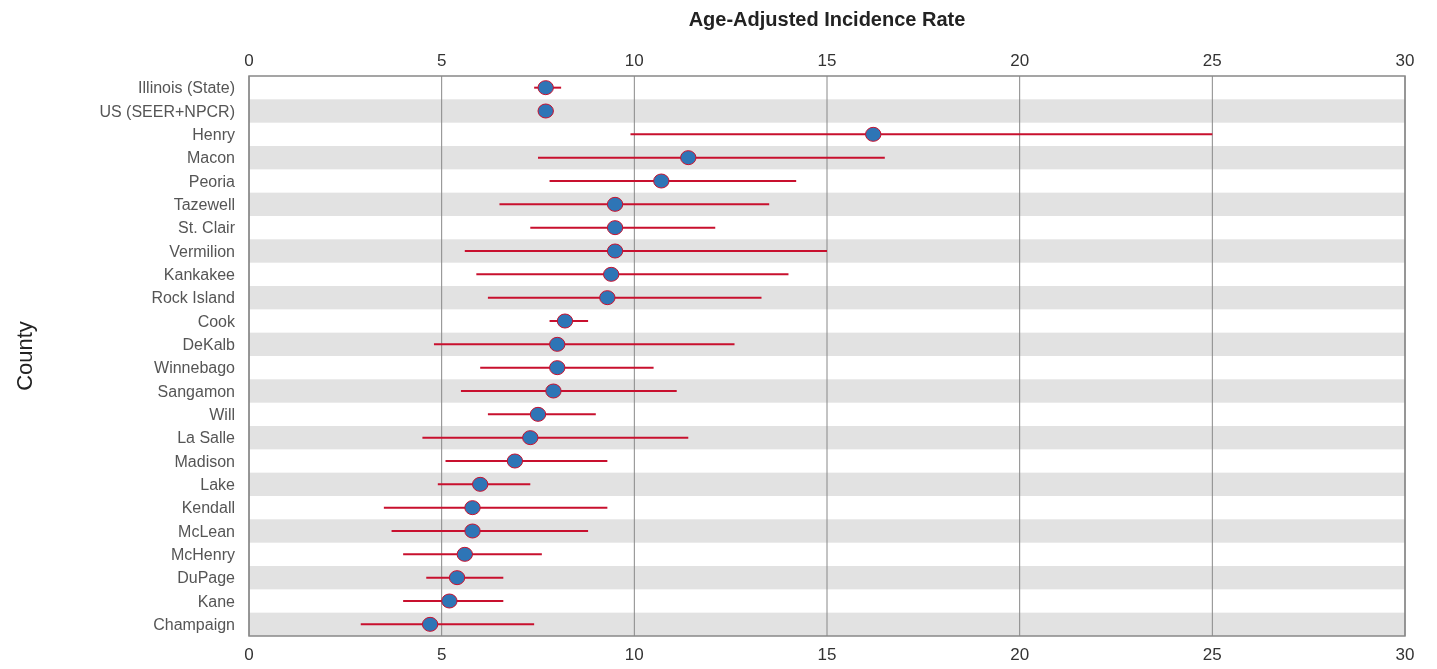 Image resolution: width=1437 pixels, height=669 pixels. I want to click on y-tick-label: Peoria, so click(212, 181).